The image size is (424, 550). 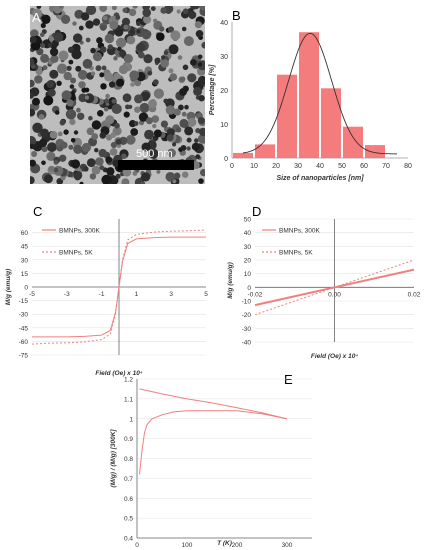 I want to click on e-xtick-label: 100, so click(x=187, y=545).